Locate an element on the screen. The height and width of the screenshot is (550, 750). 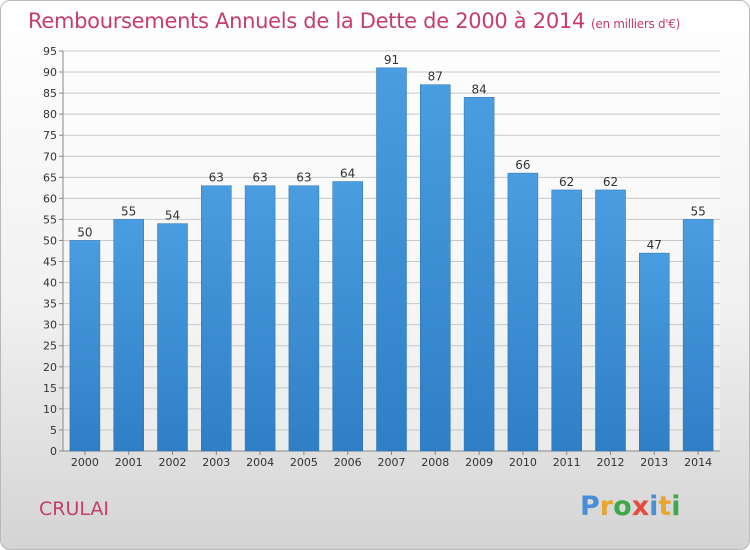
x-tick-label: 2009 is located at coordinates (479, 462).